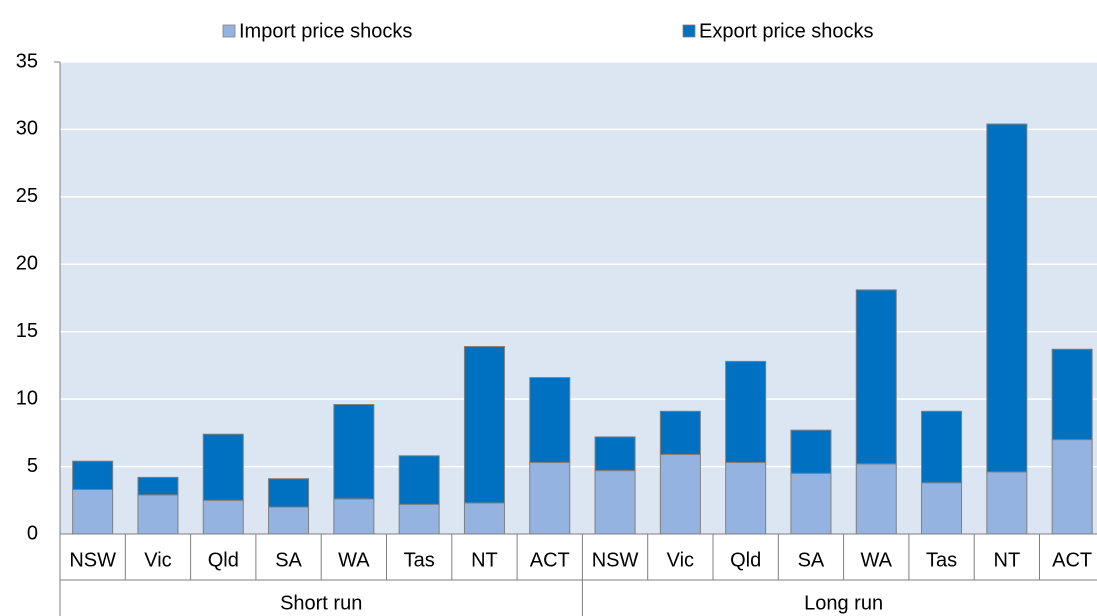  What do you see at coordinates (32, 466) in the screenshot?
I see `y-tick-label: 5` at bounding box center [32, 466].